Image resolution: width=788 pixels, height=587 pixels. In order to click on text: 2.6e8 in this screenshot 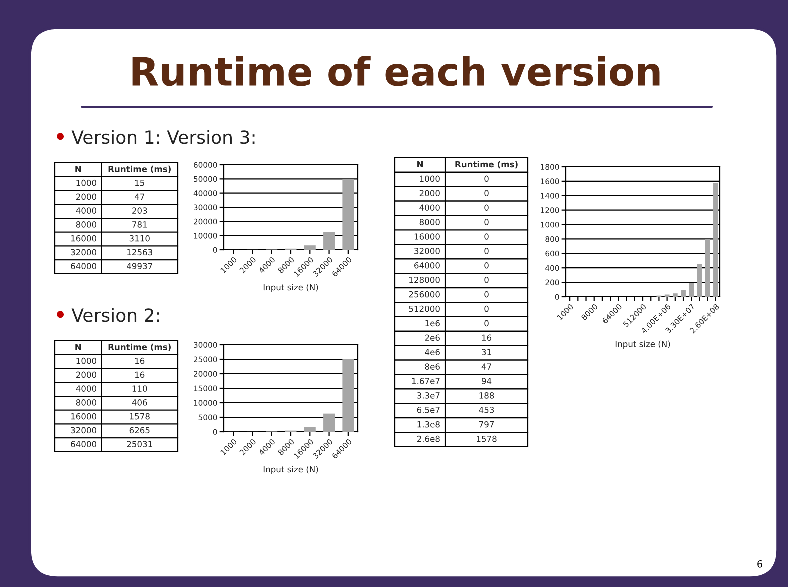, I will do `click(428, 439)`.